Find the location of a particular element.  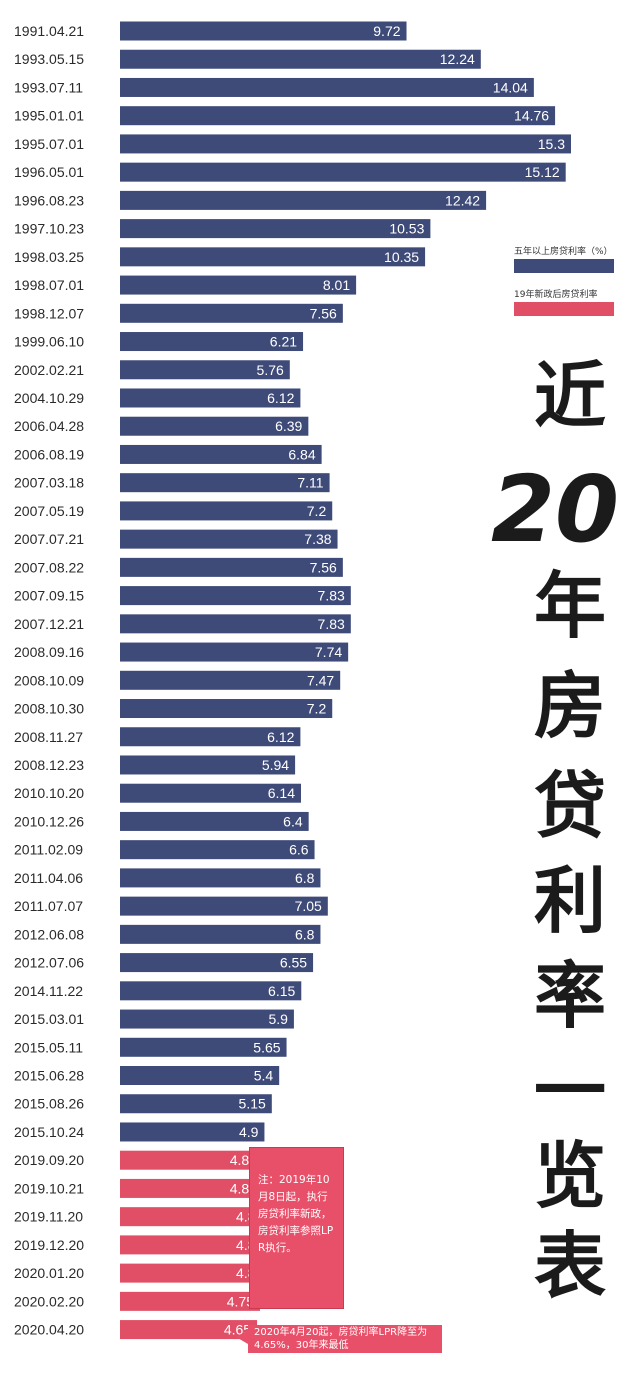

value-label: 4.75 is located at coordinates (240, 1301).